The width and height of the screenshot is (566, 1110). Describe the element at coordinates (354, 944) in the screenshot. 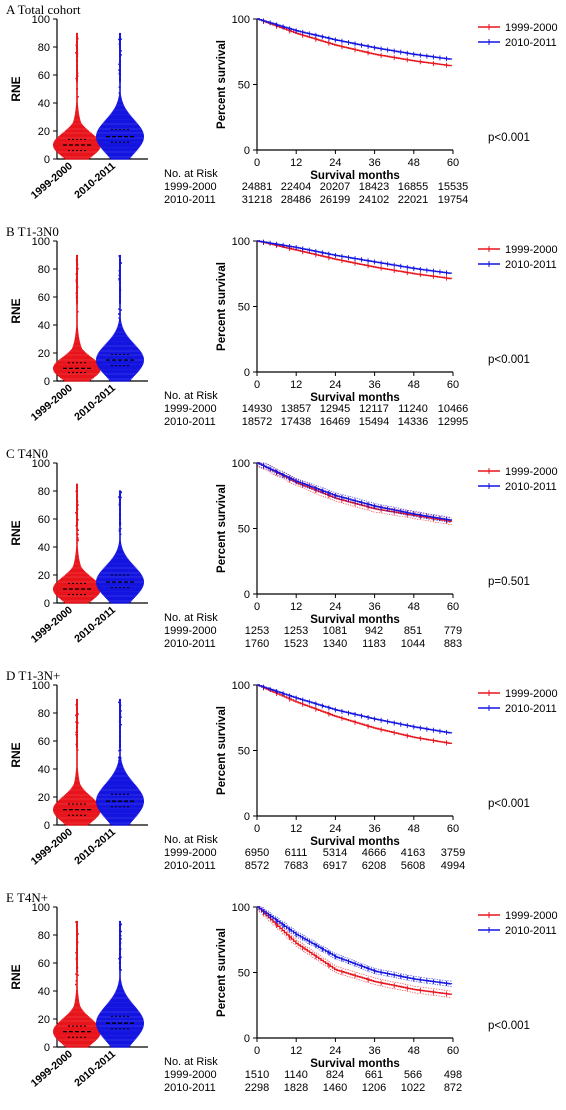

I see `km-ci-upper` at that location.